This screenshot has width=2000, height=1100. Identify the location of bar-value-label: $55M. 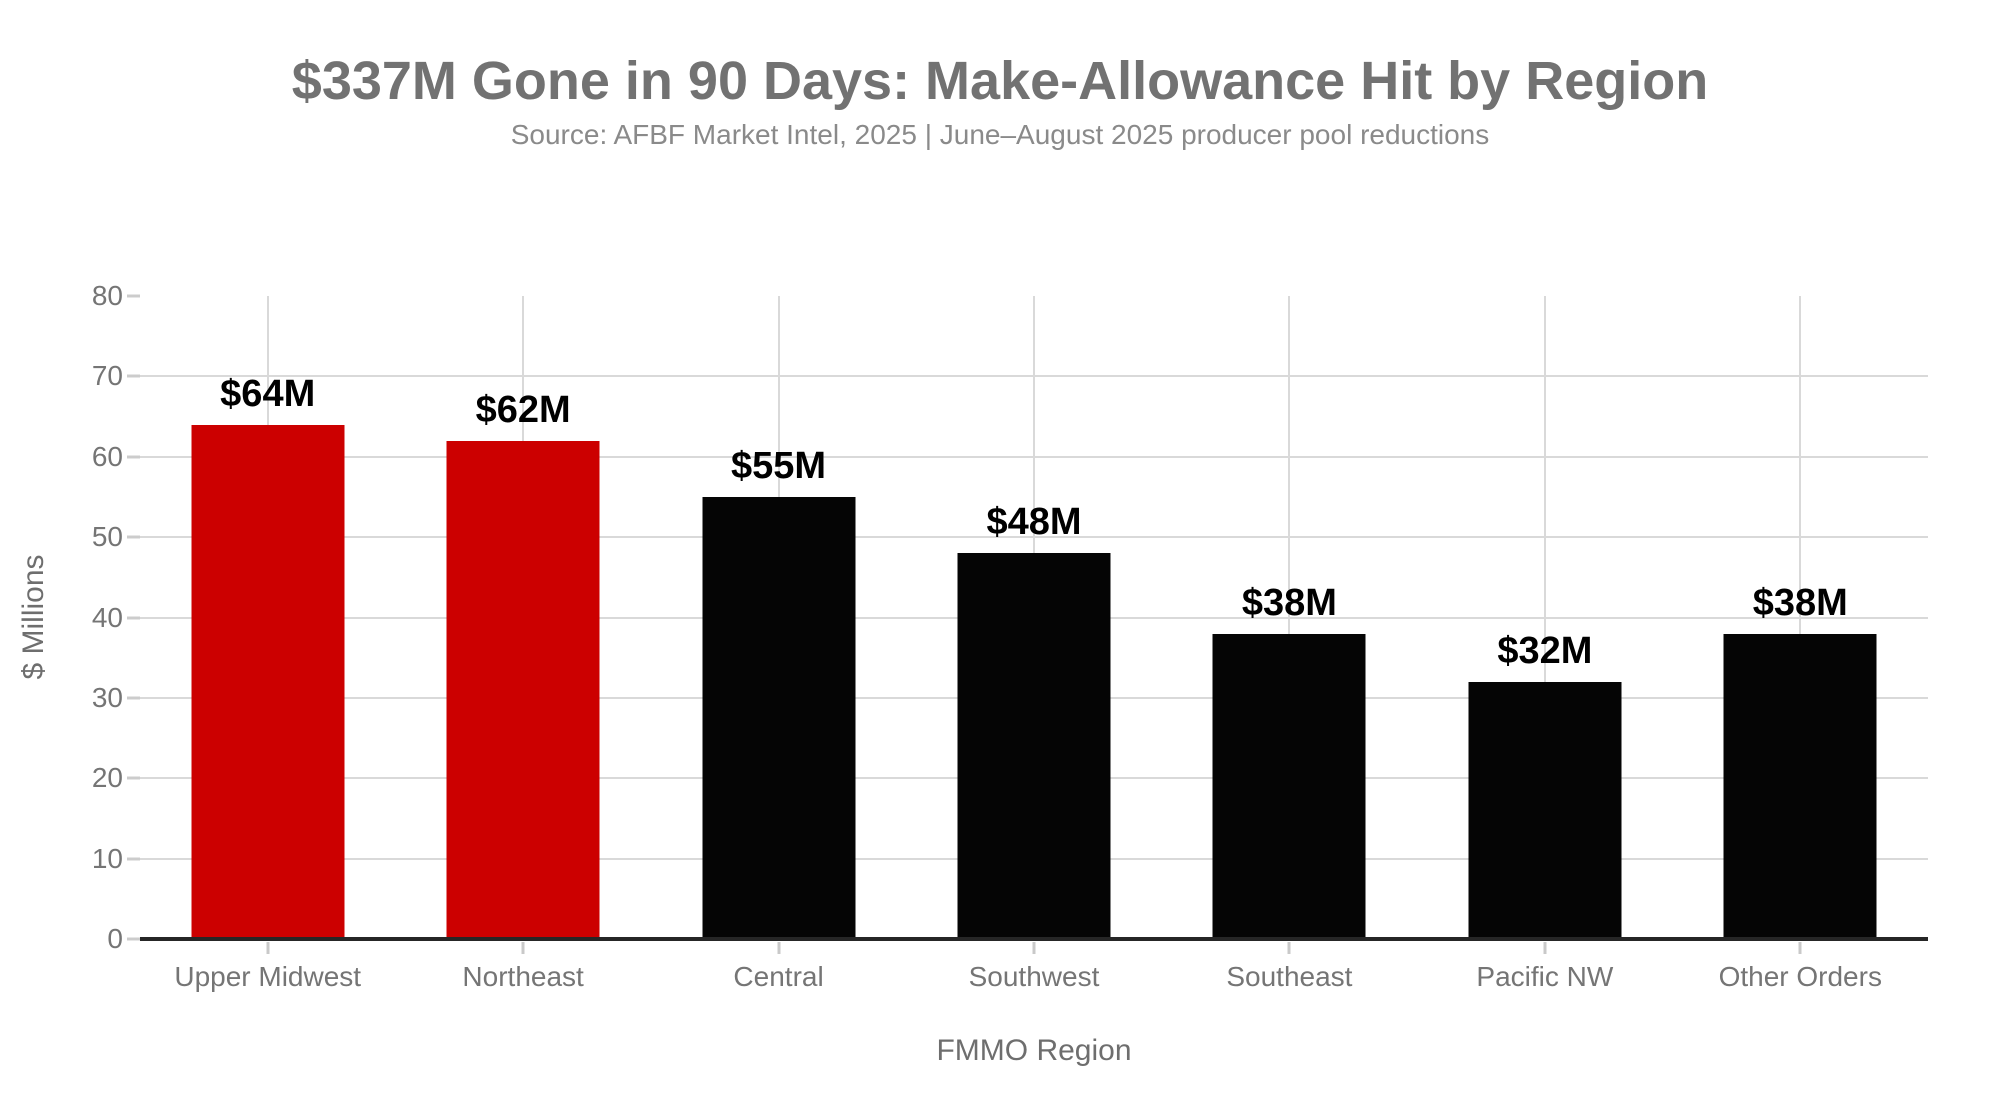
(779, 465).